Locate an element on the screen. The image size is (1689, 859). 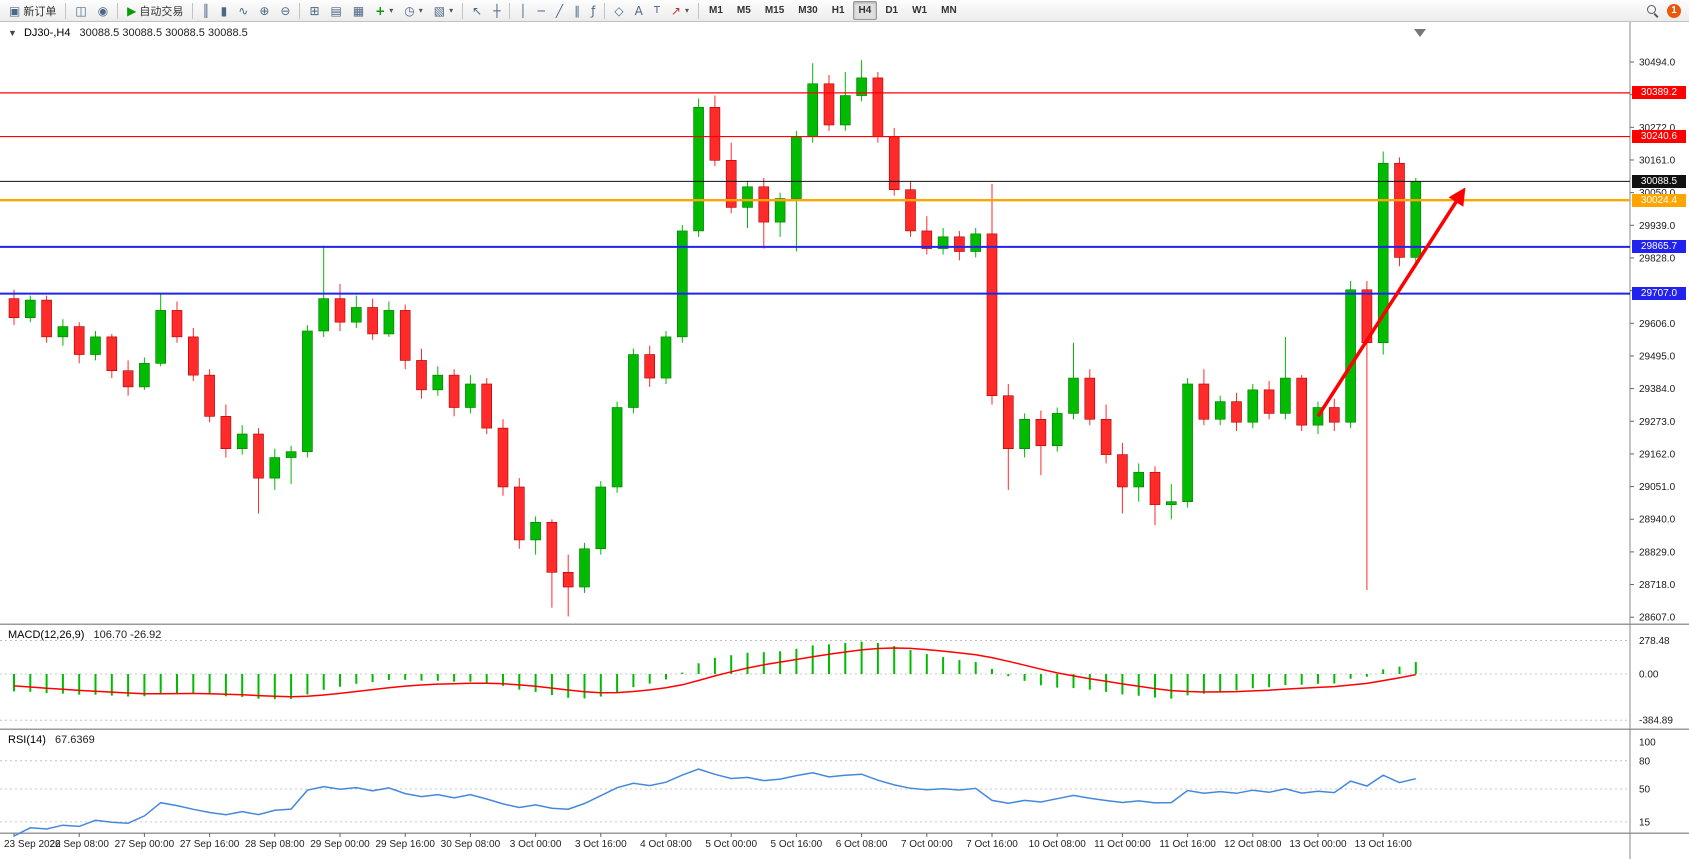
notifications-badge: 1 is located at coordinates (1674, 10).